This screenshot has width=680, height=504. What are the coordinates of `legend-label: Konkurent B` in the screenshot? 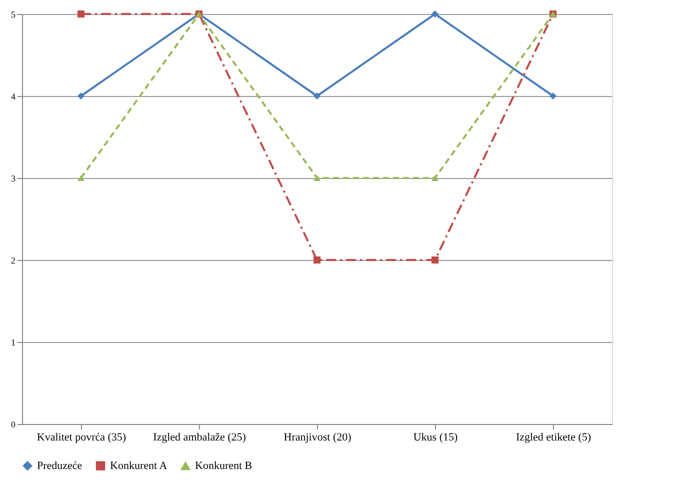 It's located at (223, 466).